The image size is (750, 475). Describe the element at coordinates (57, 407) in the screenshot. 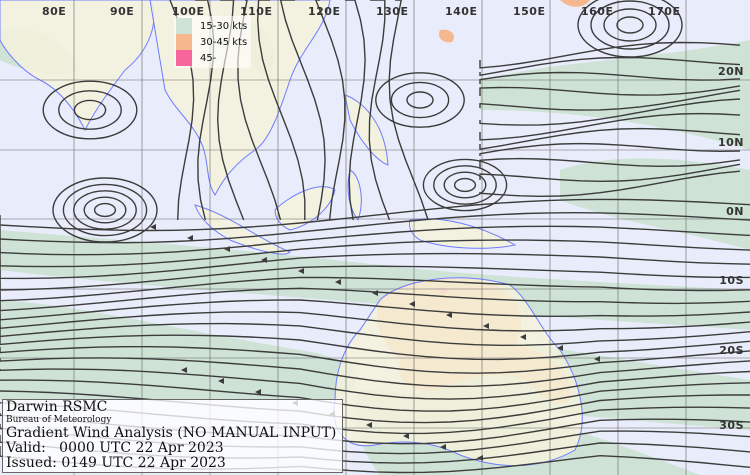

I see `centre-name: Darwin RSMC` at that location.